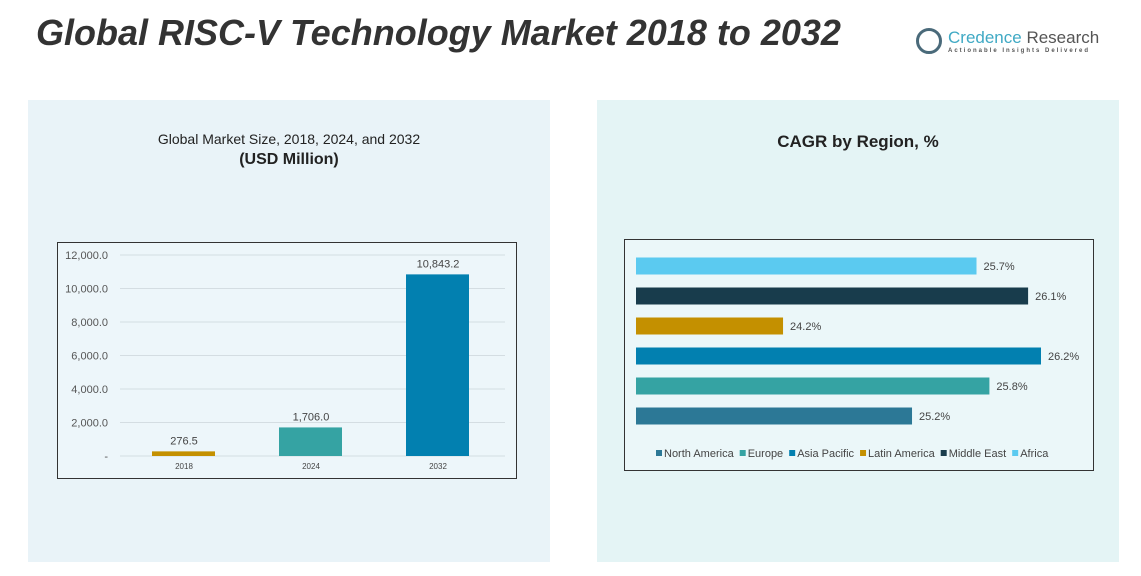  Describe the element at coordinates (289, 159) in the screenshot. I see `chart-unit: (USD Million)` at that location.